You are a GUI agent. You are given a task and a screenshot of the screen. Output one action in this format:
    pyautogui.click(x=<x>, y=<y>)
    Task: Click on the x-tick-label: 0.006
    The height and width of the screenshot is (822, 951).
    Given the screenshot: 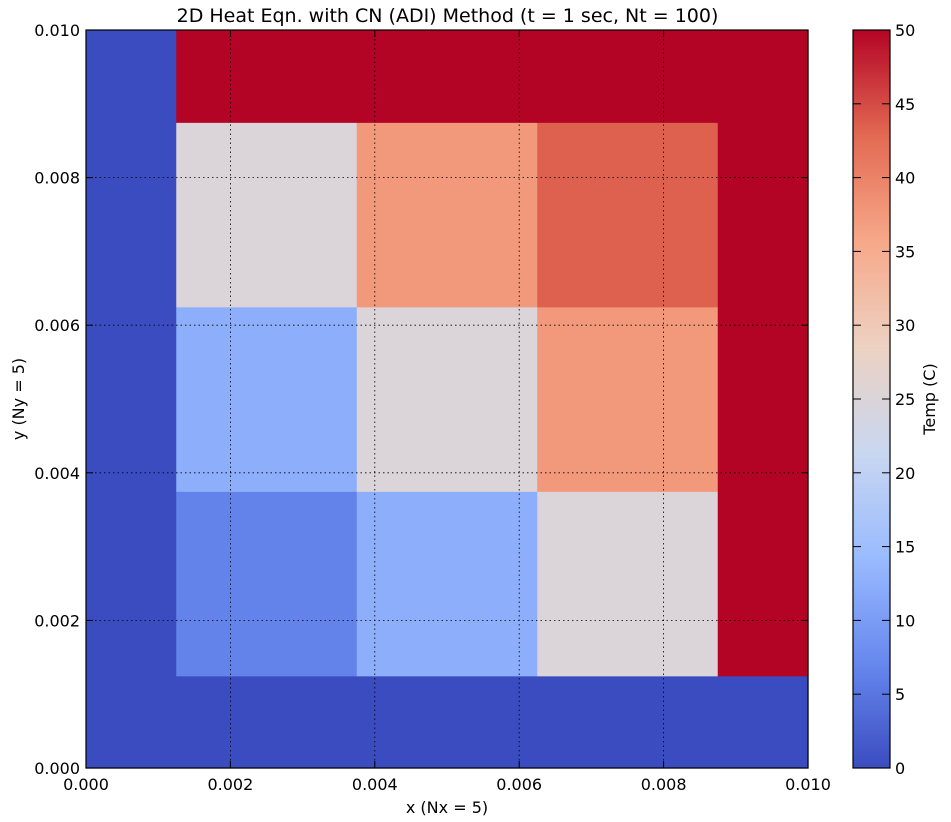 What is the action you would take?
    pyautogui.click(x=519, y=784)
    